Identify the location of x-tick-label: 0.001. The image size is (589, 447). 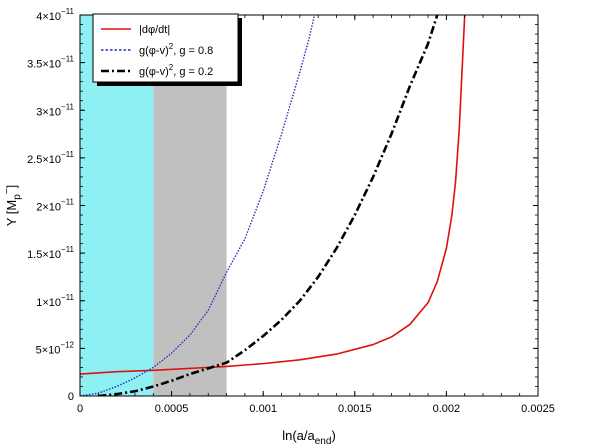
(263, 409).